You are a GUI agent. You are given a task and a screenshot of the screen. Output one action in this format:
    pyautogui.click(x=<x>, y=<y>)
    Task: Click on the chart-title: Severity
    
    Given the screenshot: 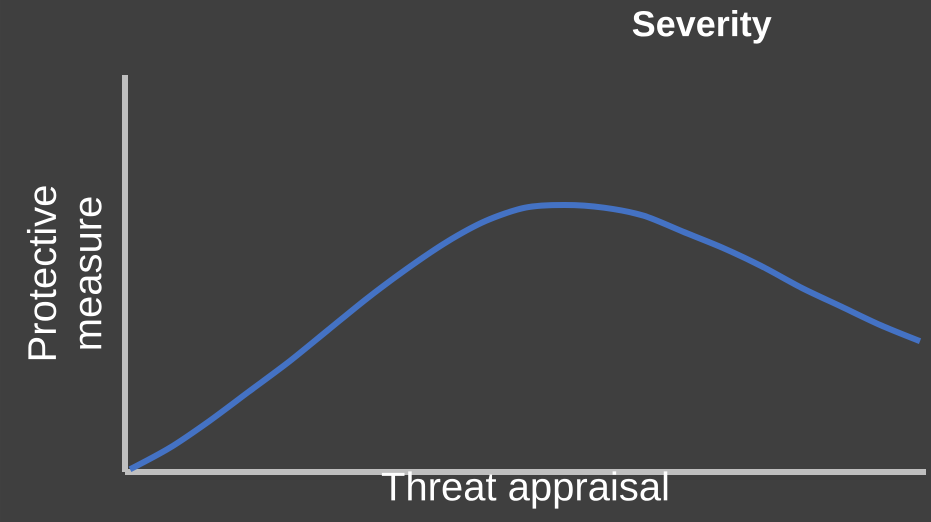 What is the action you would take?
    pyautogui.click(x=702, y=27)
    